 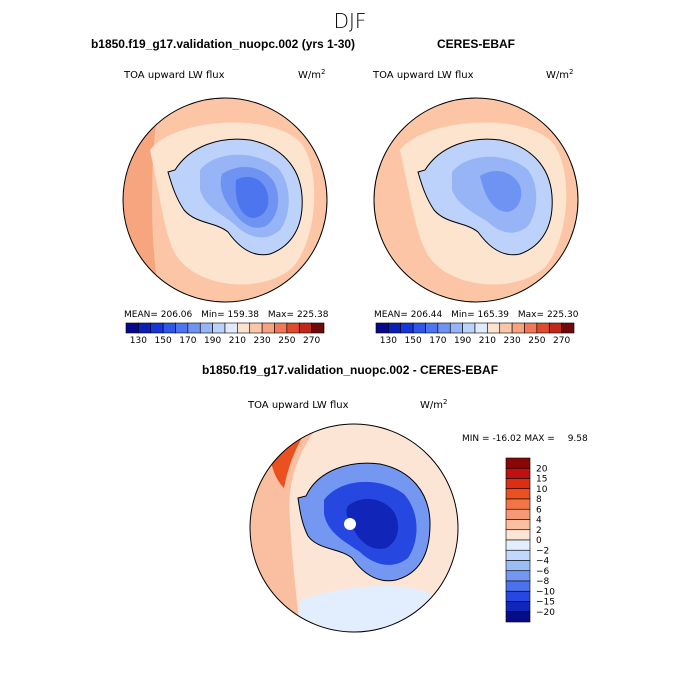 I want to click on panel3-interior-level2, so click(x=372, y=523).